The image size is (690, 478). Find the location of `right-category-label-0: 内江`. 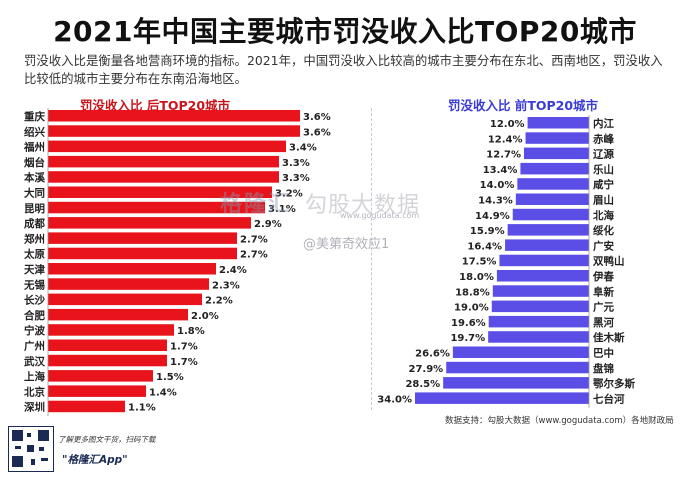

right-category-label-0: 内江 is located at coordinates (603, 123).